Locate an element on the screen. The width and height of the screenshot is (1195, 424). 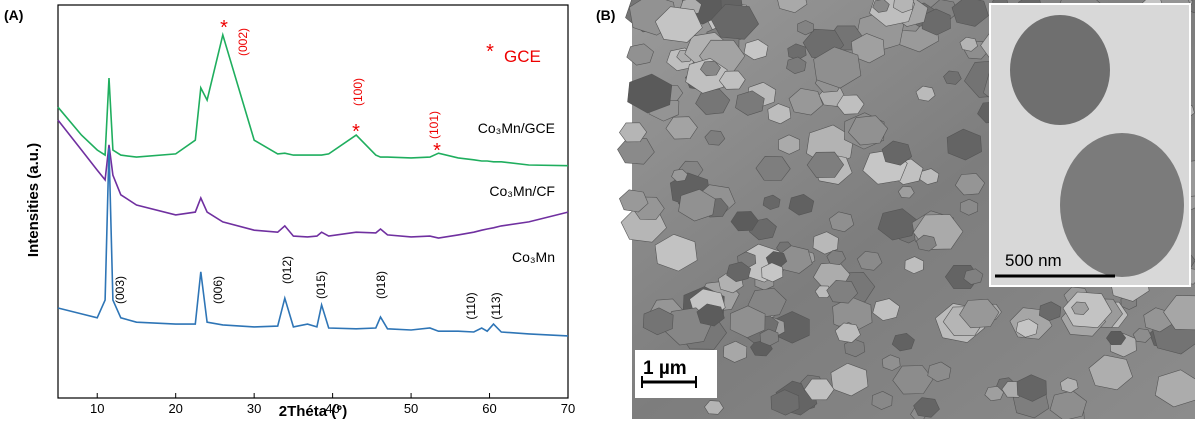
series-line is located at coordinates (313, 179).